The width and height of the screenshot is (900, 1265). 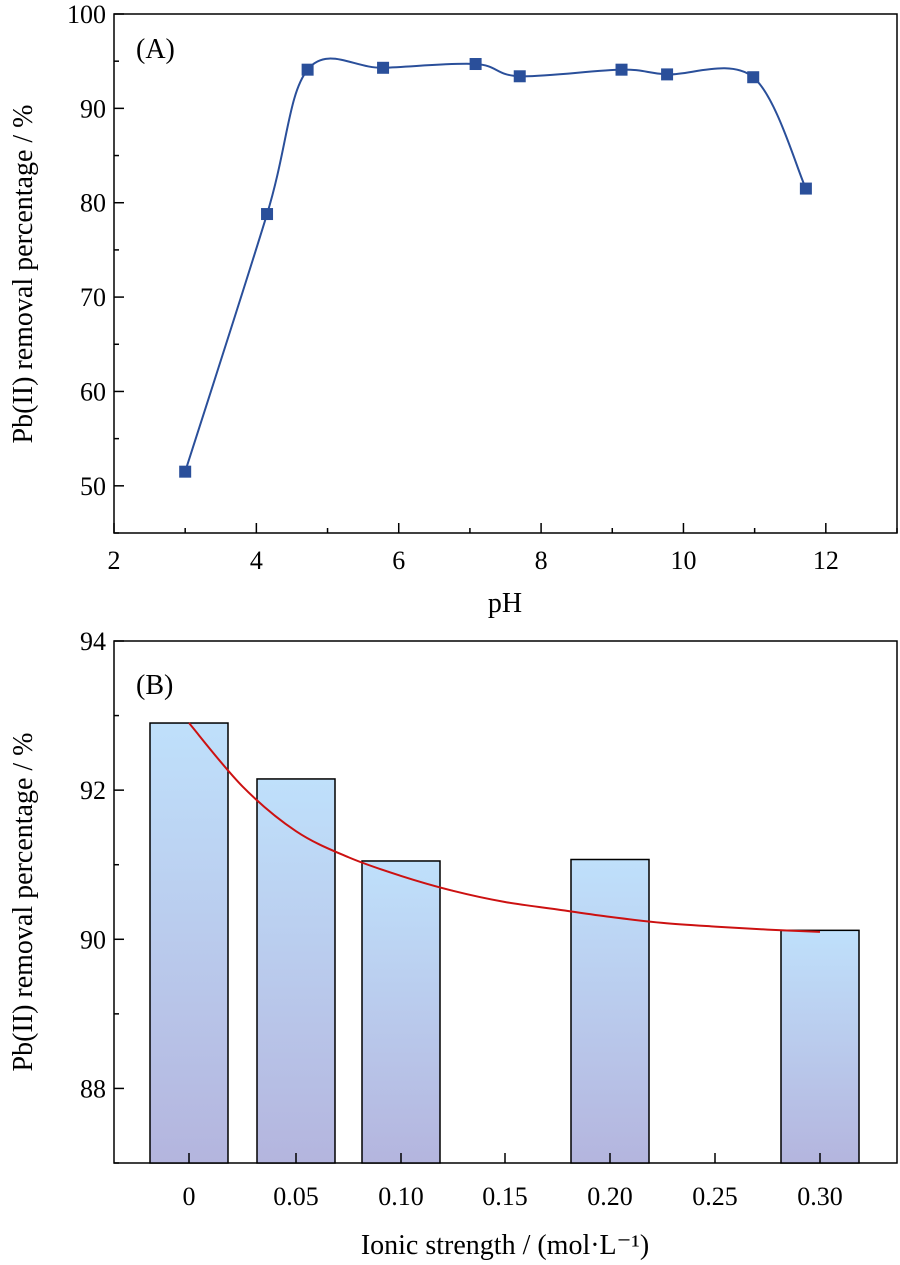 I want to click on panel-a-ytick-label: 90, so click(x=93, y=108).